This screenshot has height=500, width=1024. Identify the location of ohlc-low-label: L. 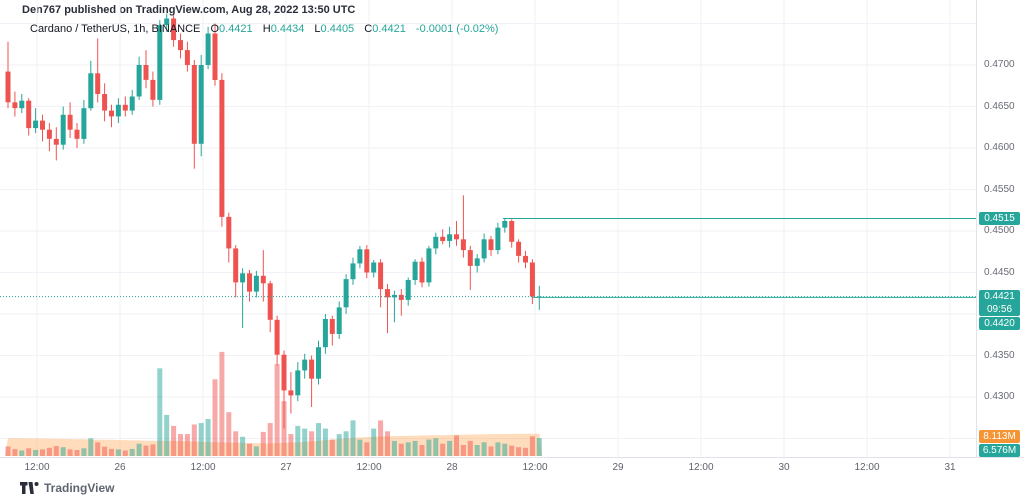
(317, 29).